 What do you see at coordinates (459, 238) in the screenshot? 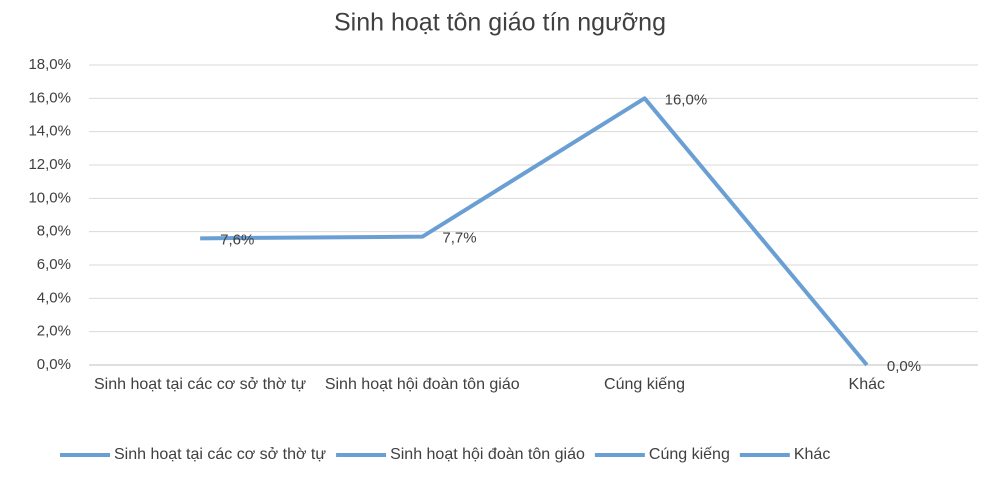
I see `data-label: 7,7%` at bounding box center [459, 238].